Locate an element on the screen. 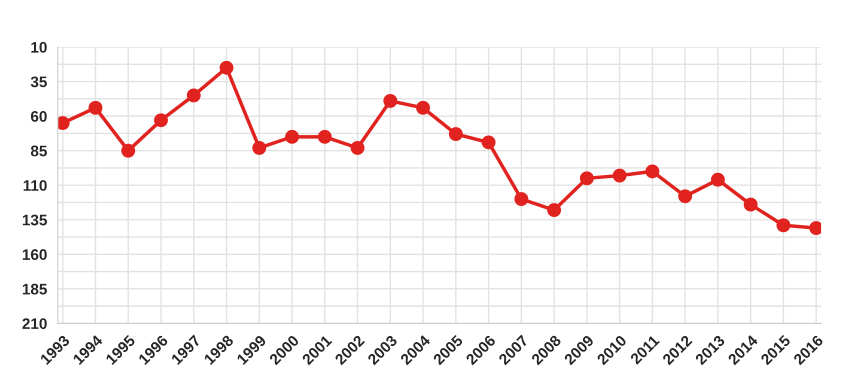 Image resolution: width=850 pixels, height=392 pixels. y-tick-label: 35 is located at coordinates (38, 82).